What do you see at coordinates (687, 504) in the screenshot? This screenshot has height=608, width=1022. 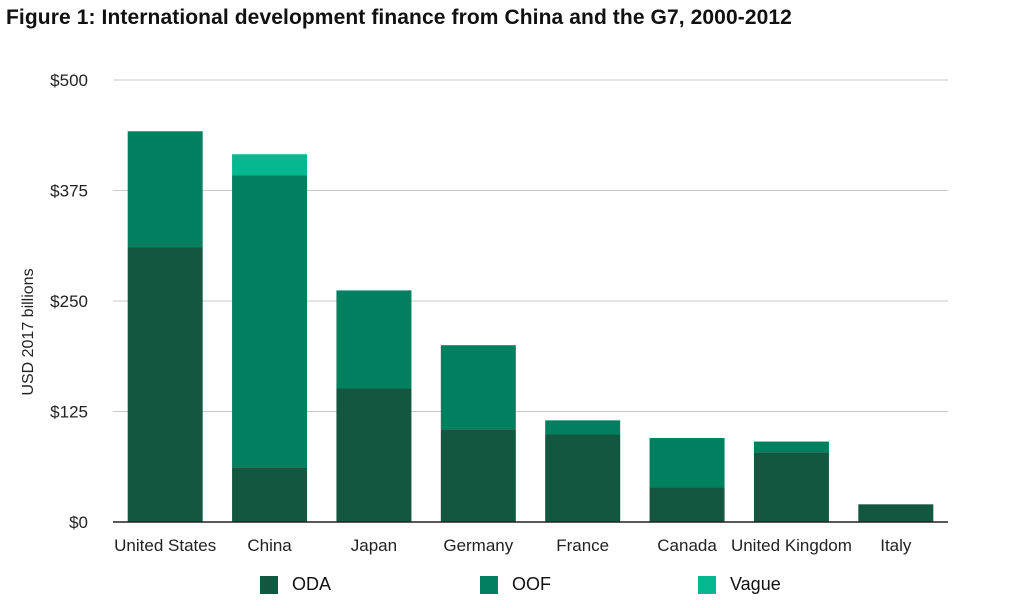 I see `bar-oda-canada` at bounding box center [687, 504].